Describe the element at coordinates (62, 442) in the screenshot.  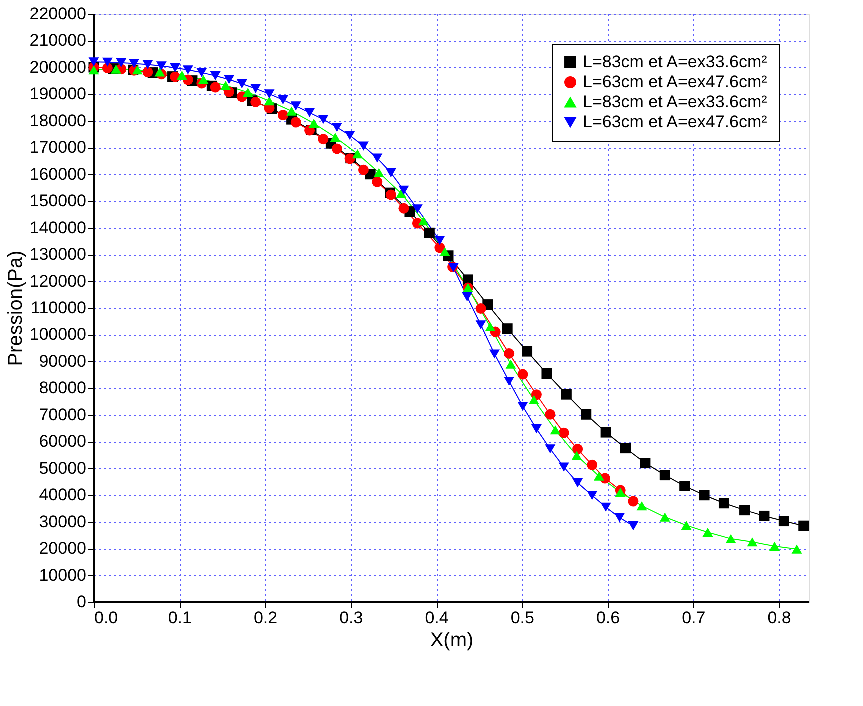
I see `y-tick-label: 60000` at that location.